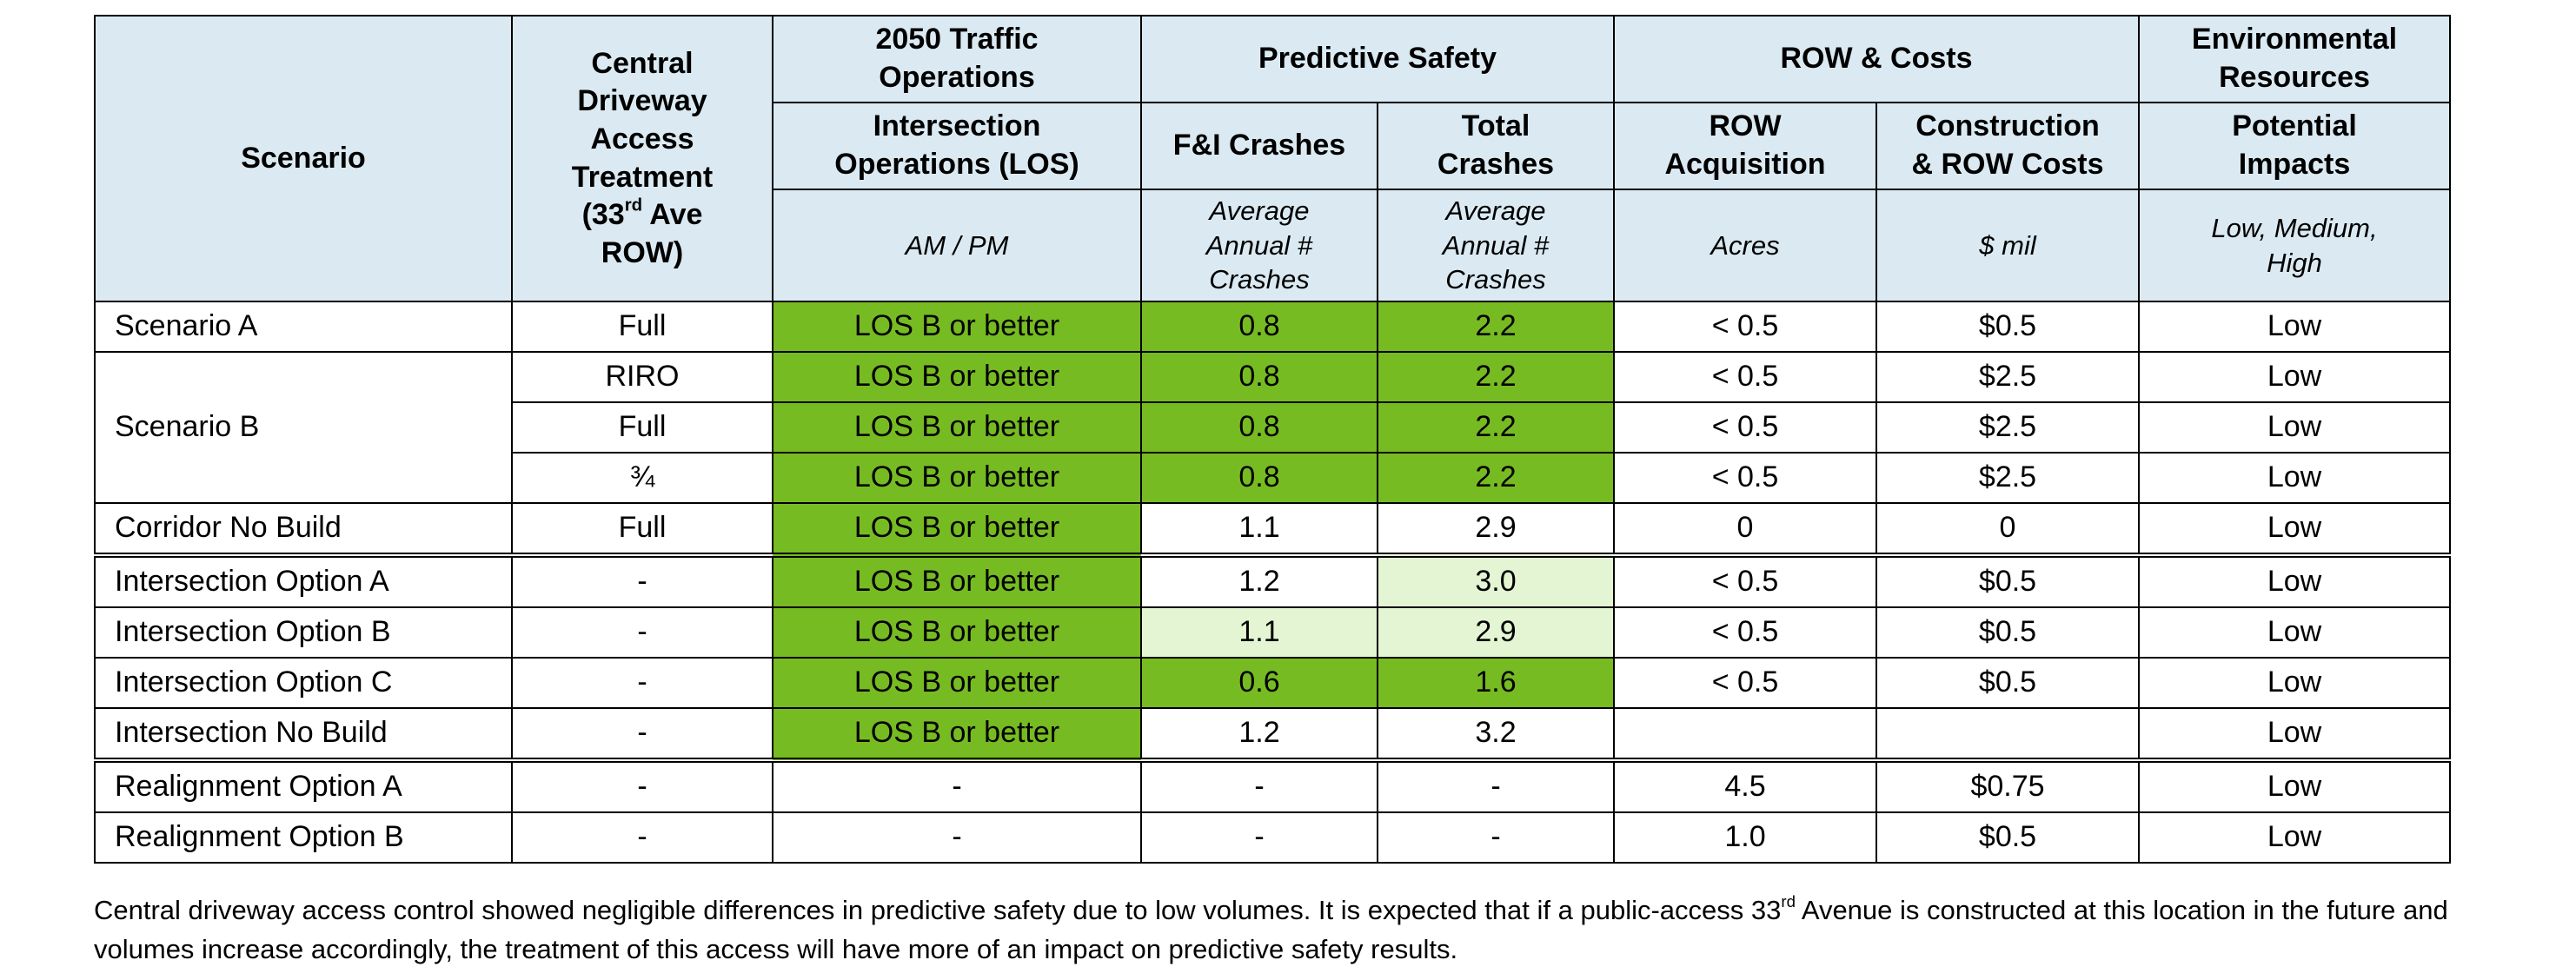 This screenshot has width=2576, height=980. I want to click on access-cell: RIRO, so click(642, 377).